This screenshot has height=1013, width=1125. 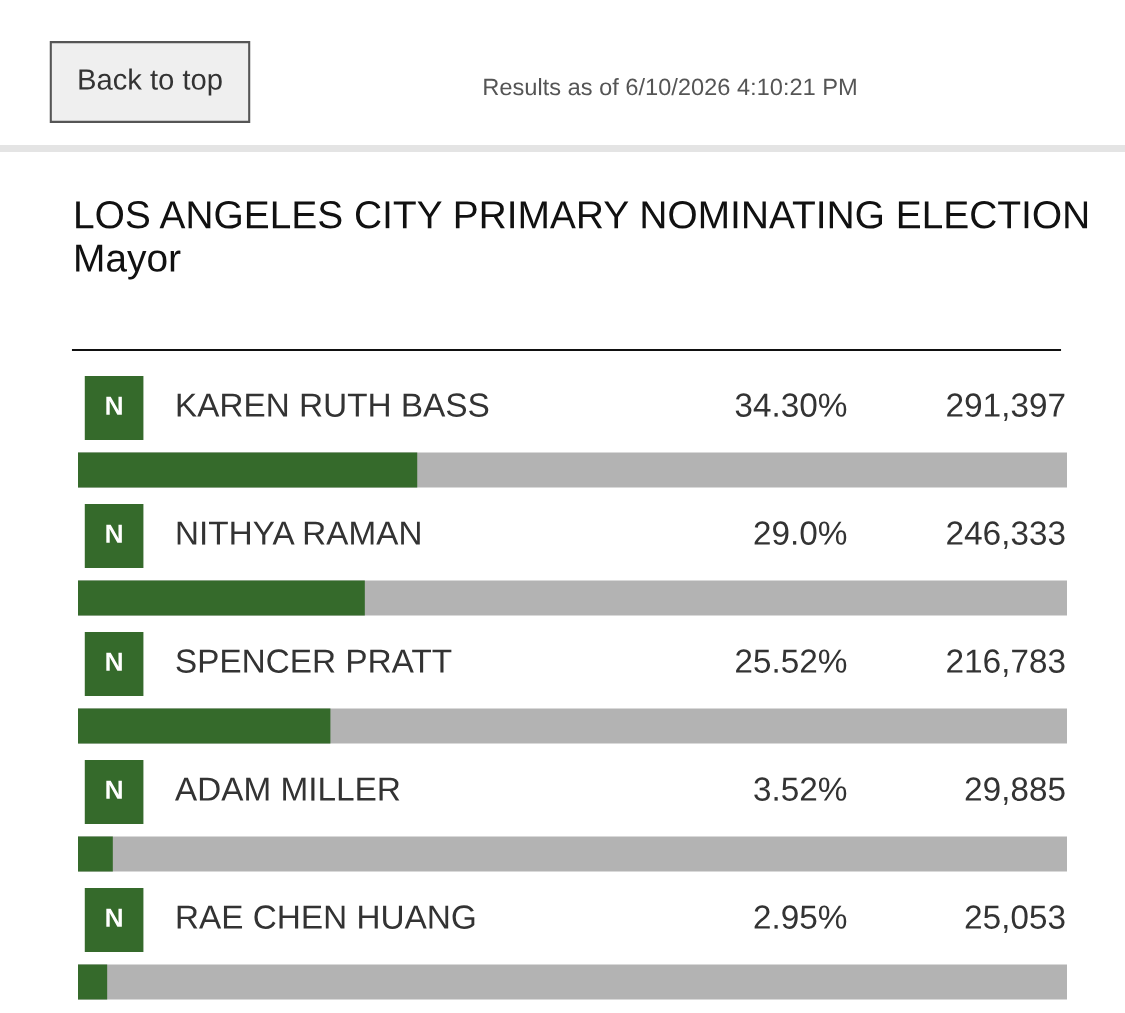 I want to click on chart-title: LOS ANGELES CITY PRIMARY NOMINATING ELECTION Mayor, so click(x=582, y=240).